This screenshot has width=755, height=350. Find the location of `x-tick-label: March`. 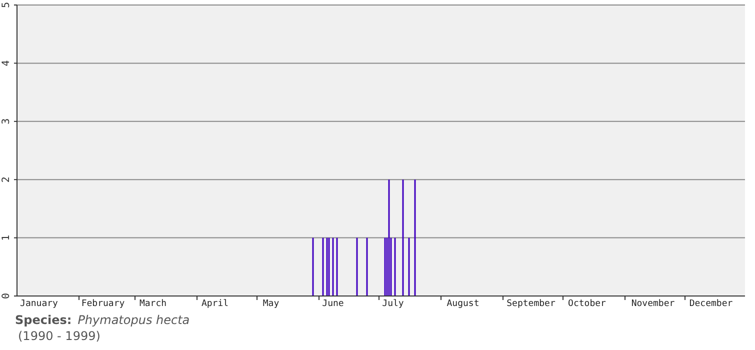

x-tick-label: March is located at coordinates (153, 304).